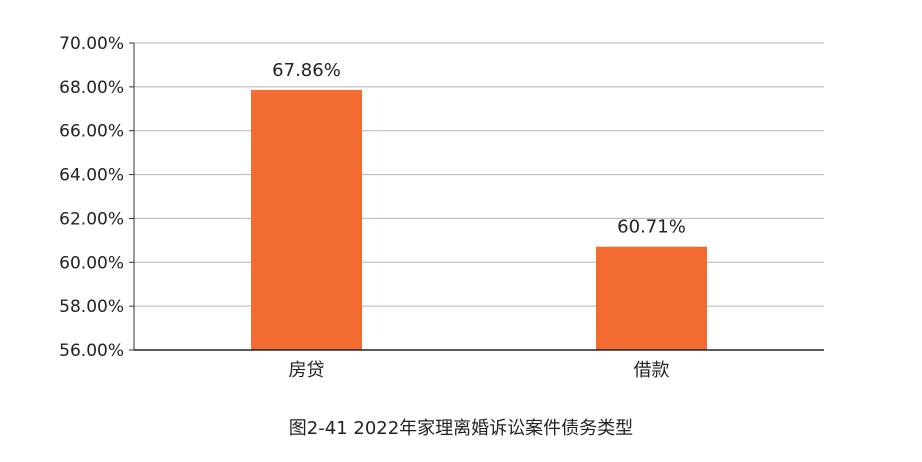 This screenshot has height=462, width=922. Describe the element at coordinates (461, 428) in the screenshot. I see `figure-caption: 图2-41 2022年家理离婚诉讼案件债务类型` at that location.